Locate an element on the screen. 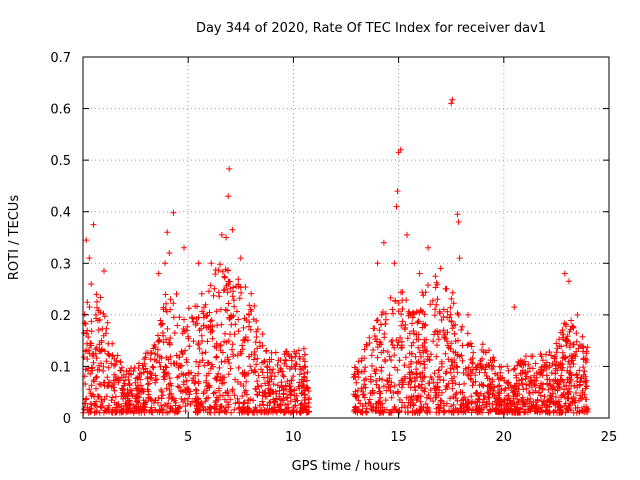 This screenshot has height=480, width=640. y-tick-label: 0.6 is located at coordinates (60, 110).